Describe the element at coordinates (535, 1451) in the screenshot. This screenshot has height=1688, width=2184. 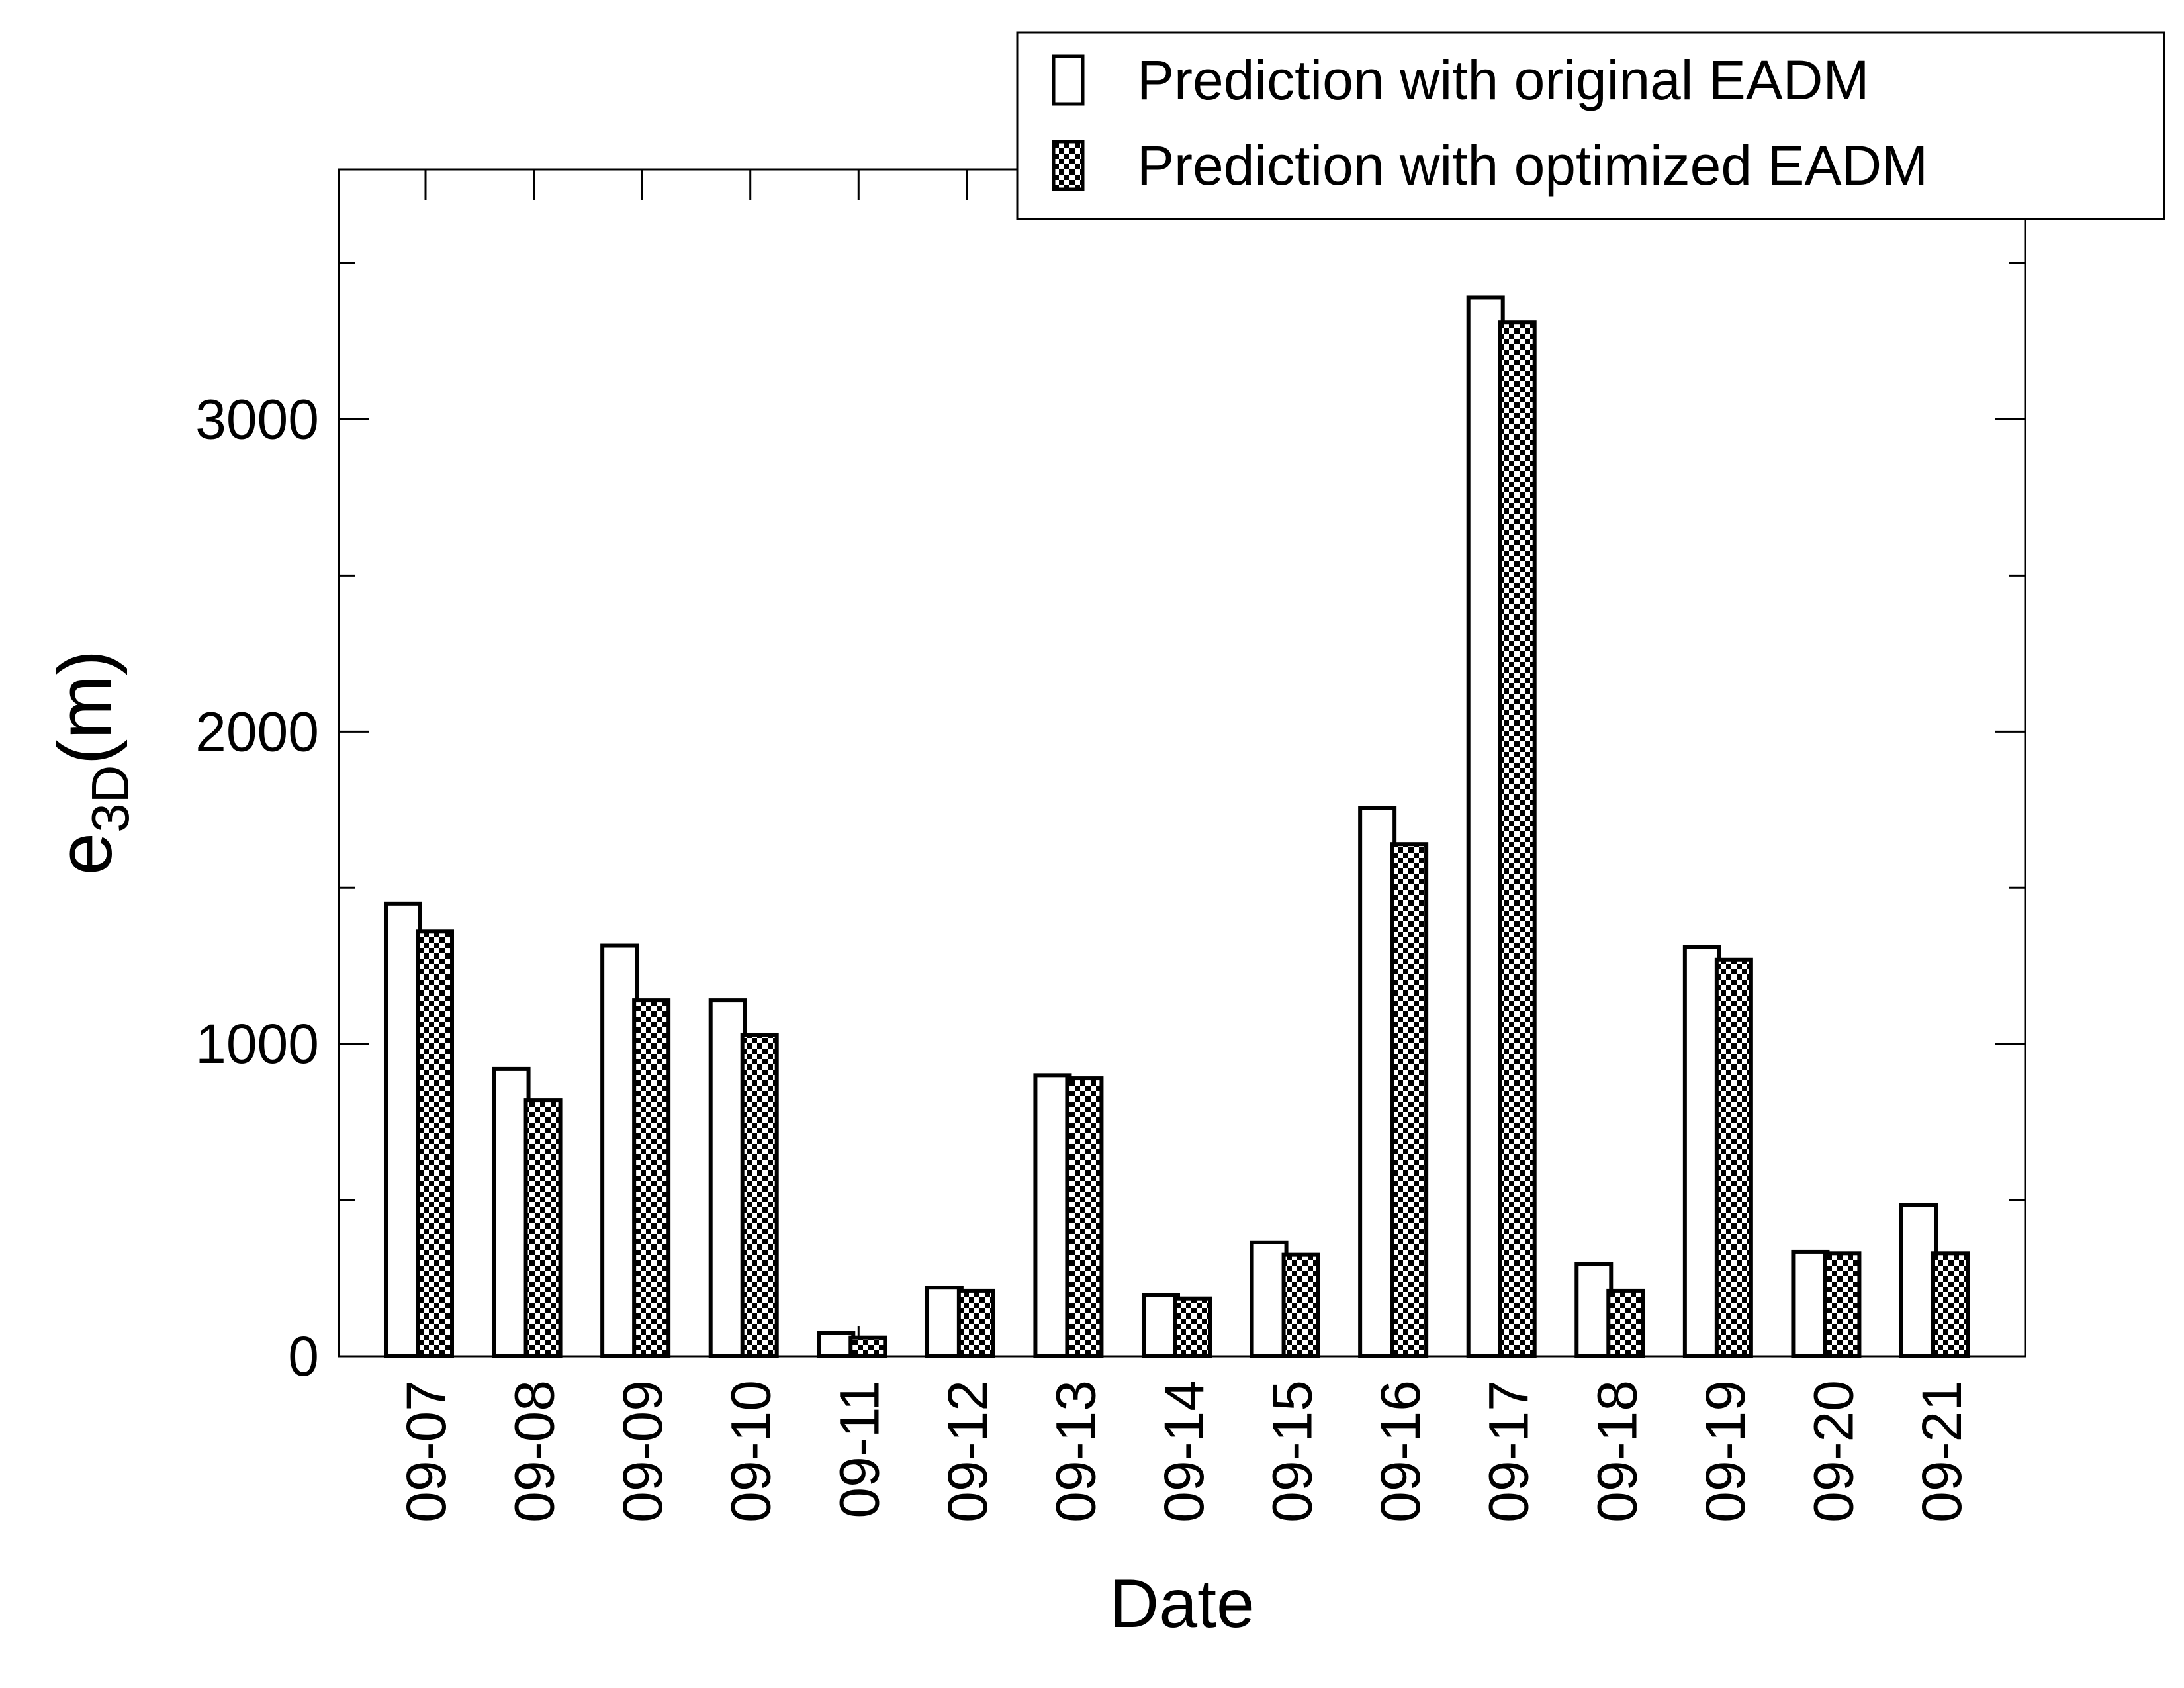
I see `x-tick-label: 09-08` at that location.